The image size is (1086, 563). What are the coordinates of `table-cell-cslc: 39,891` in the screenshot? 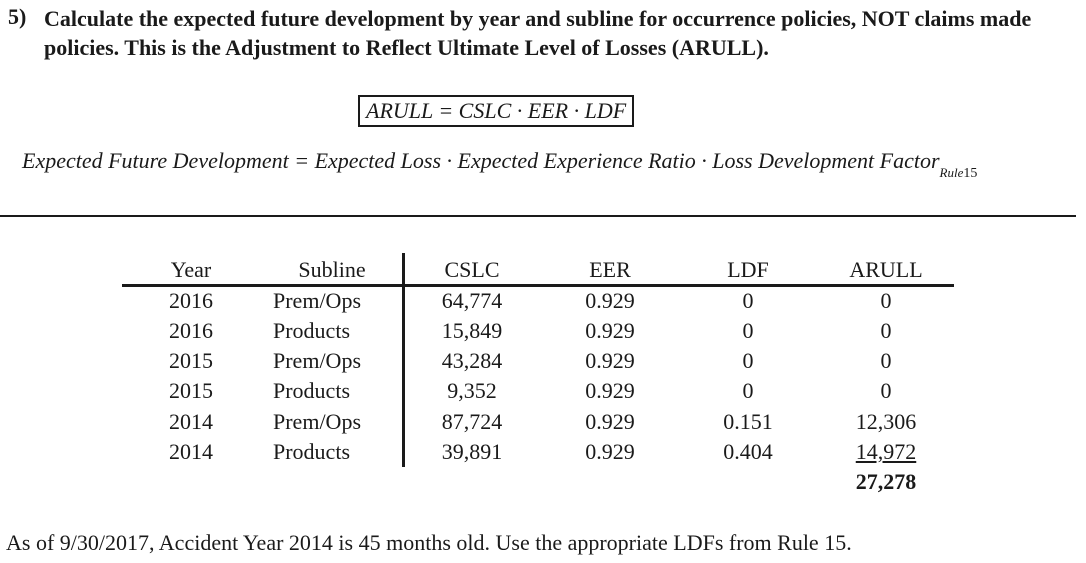 It's located at (472, 451).